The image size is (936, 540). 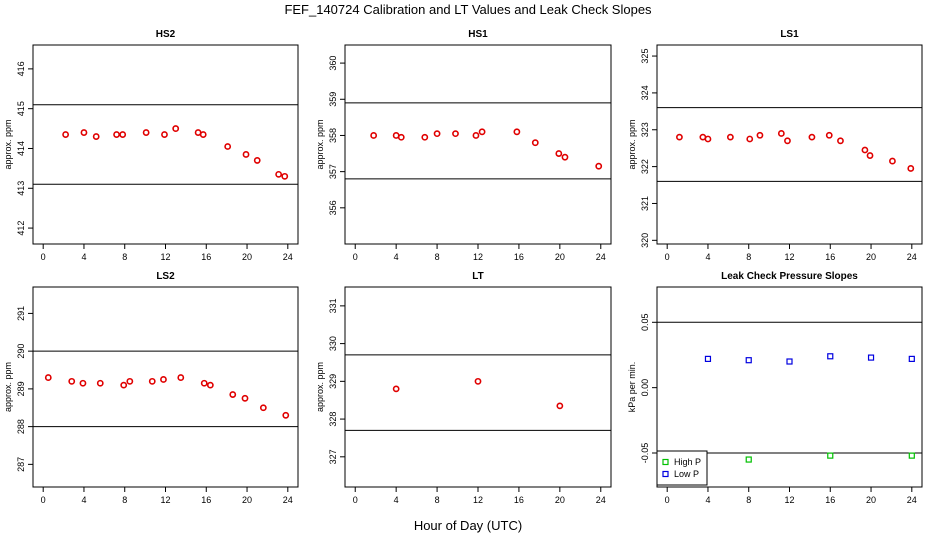 What do you see at coordinates (21, 351) in the screenshot?
I see `y-tick-label: 290` at bounding box center [21, 351].